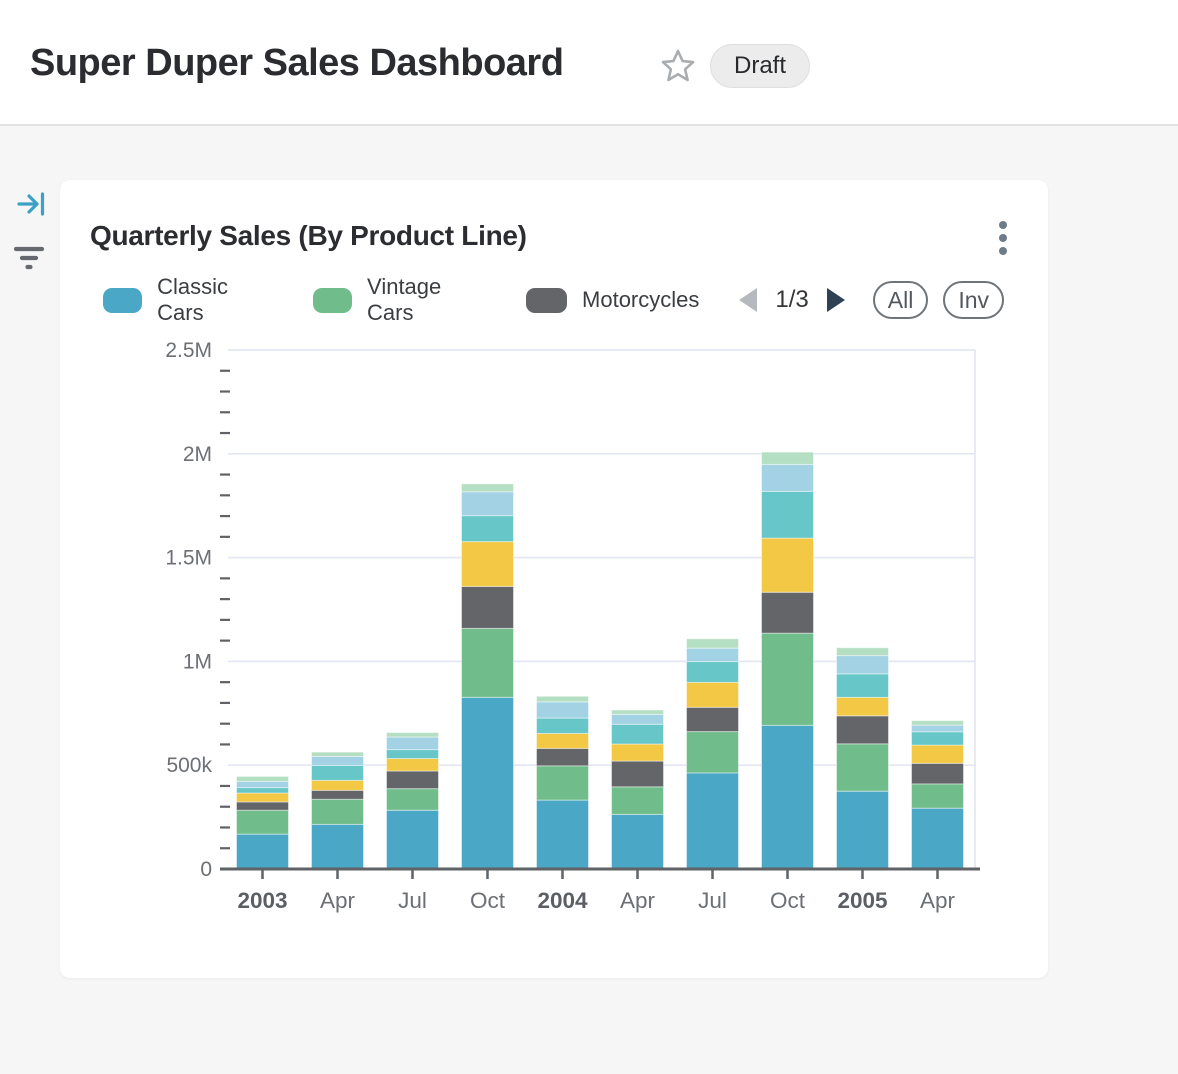 This screenshot has width=1178, height=1074. Describe the element at coordinates (488, 900) in the screenshot. I see `x-axis-label: Oct` at that location.